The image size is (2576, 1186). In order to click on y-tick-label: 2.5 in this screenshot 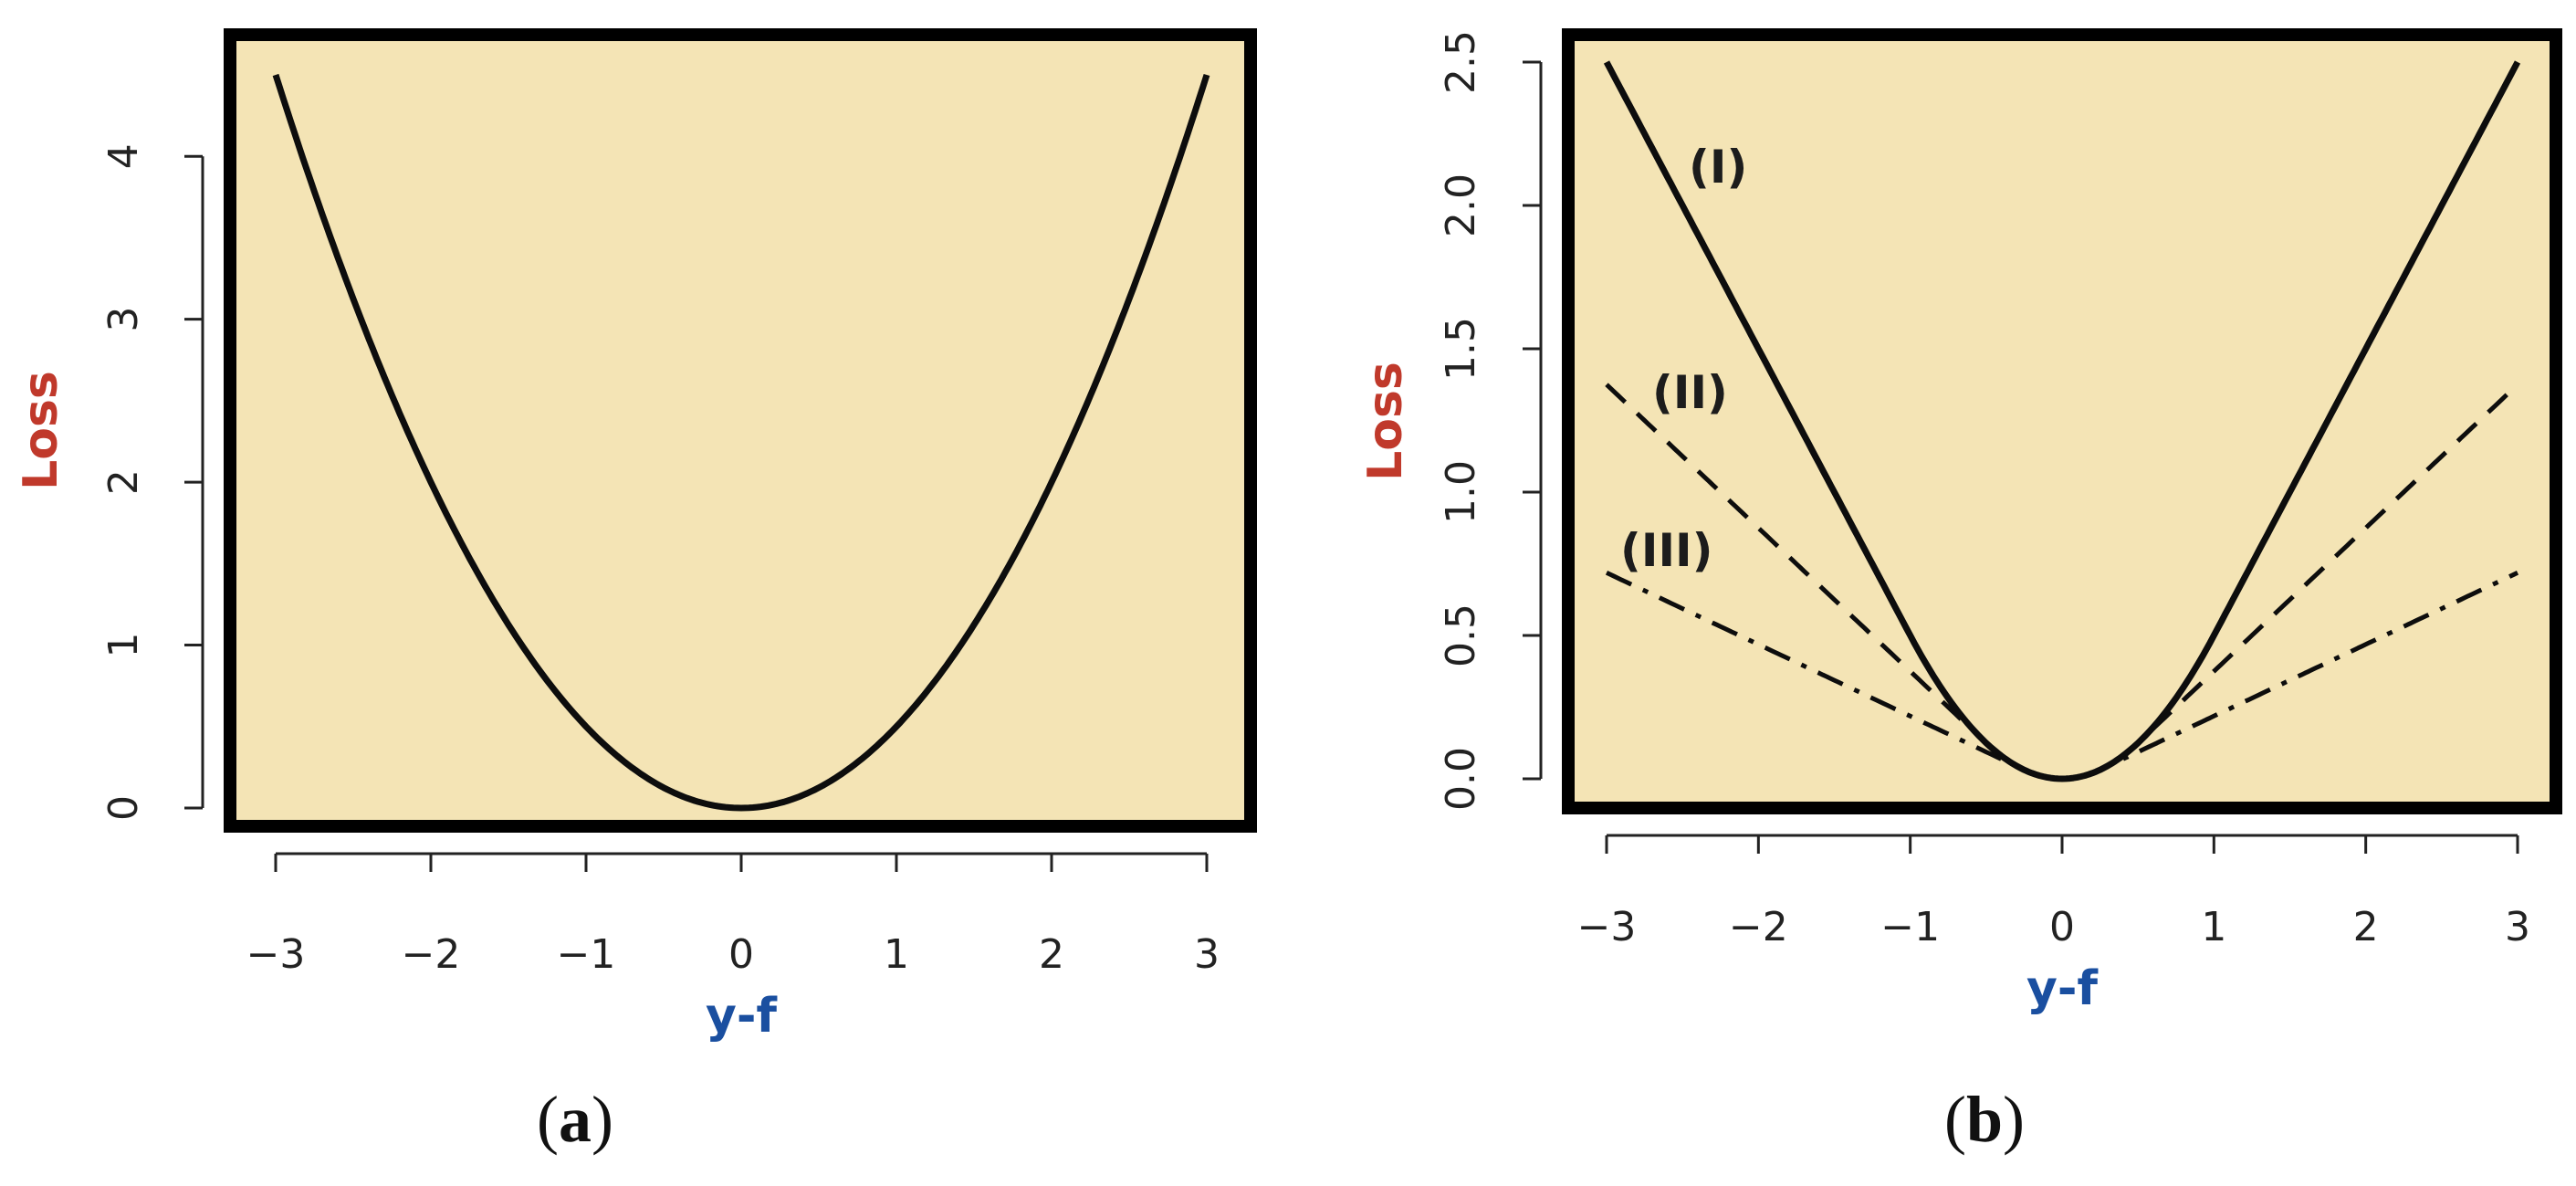, I will do `click(1461, 62)`.